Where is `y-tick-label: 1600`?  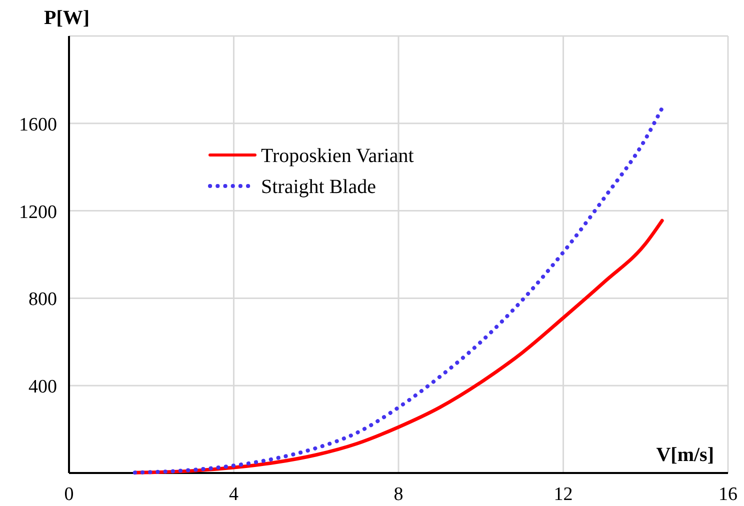
y-tick-label: 1600 is located at coordinates (38, 125).